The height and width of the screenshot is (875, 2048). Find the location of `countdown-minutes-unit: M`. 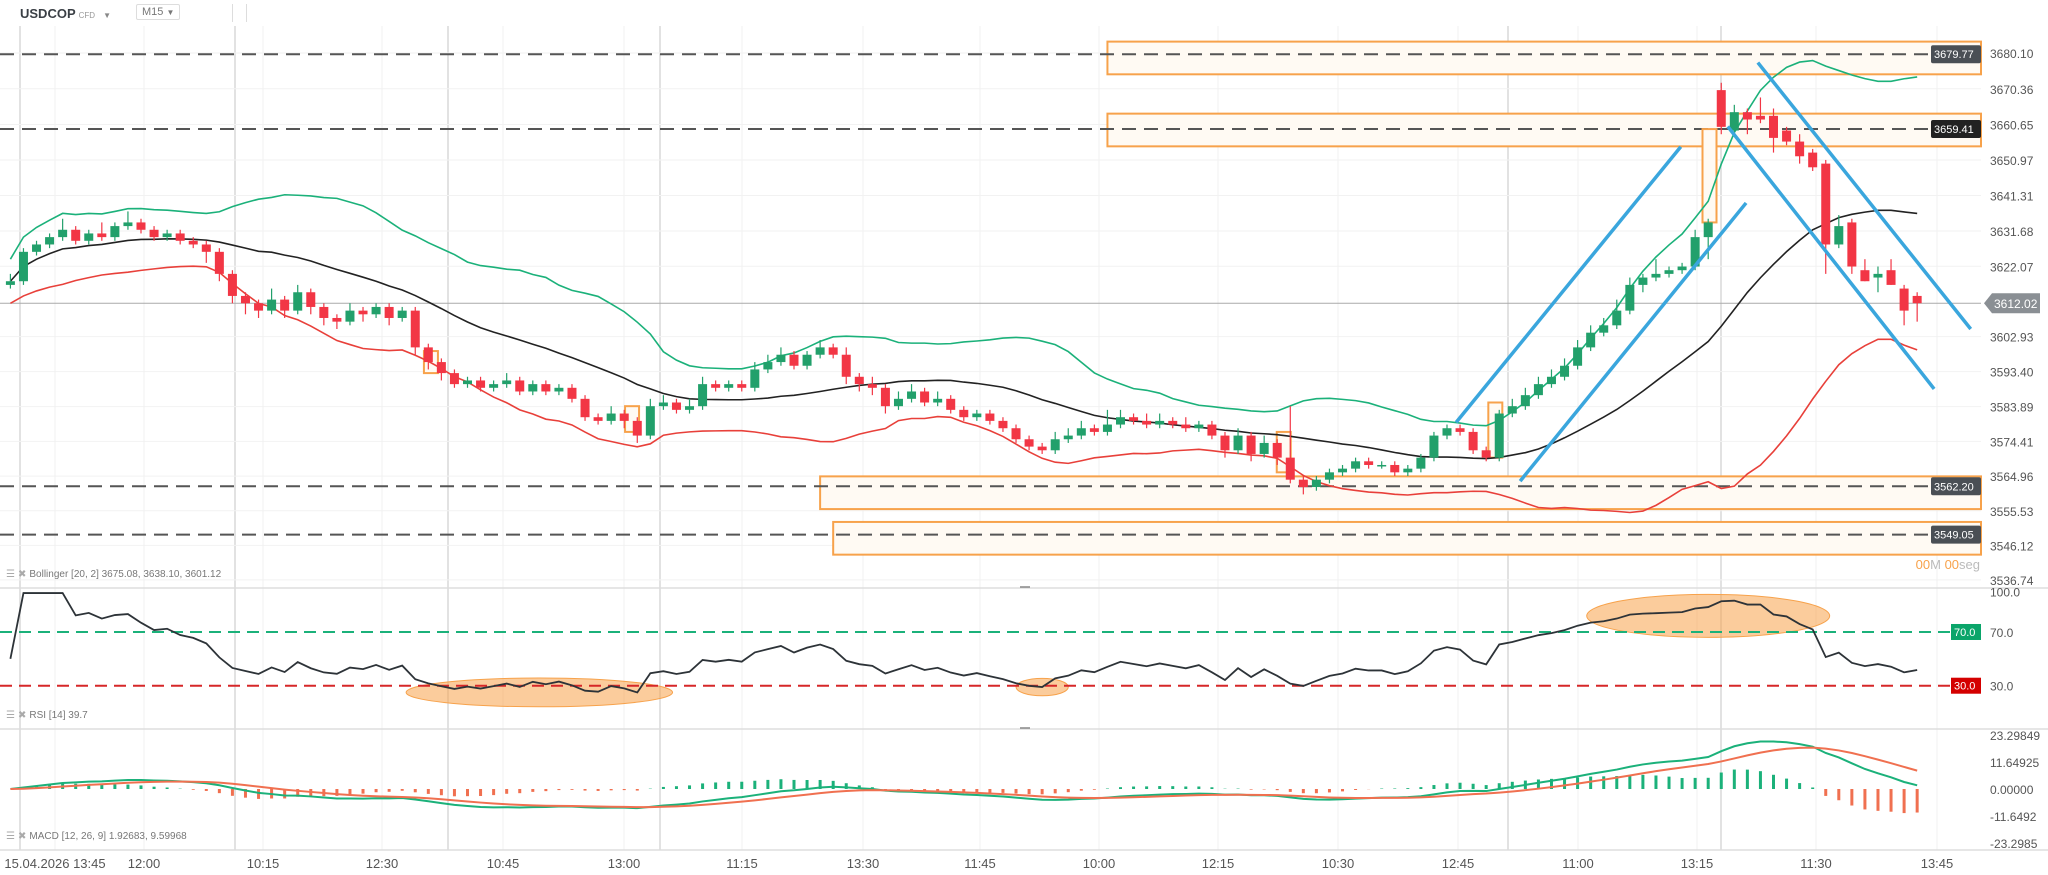

countdown-minutes-unit: M is located at coordinates (1935, 564).